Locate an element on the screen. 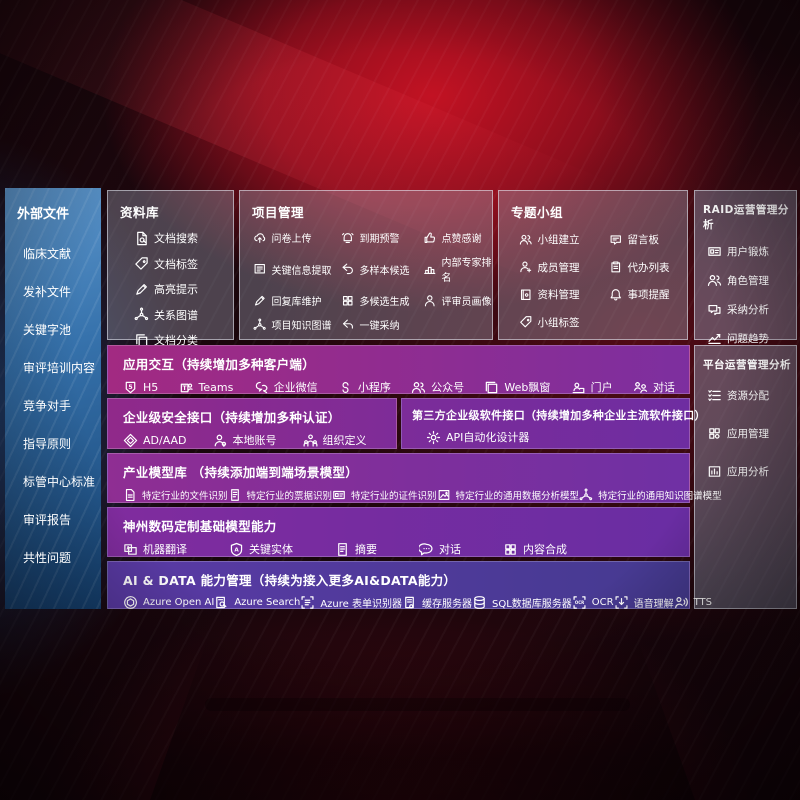 The image size is (800, 800). external-file-item: 临床文献 is located at coordinates (47, 254).